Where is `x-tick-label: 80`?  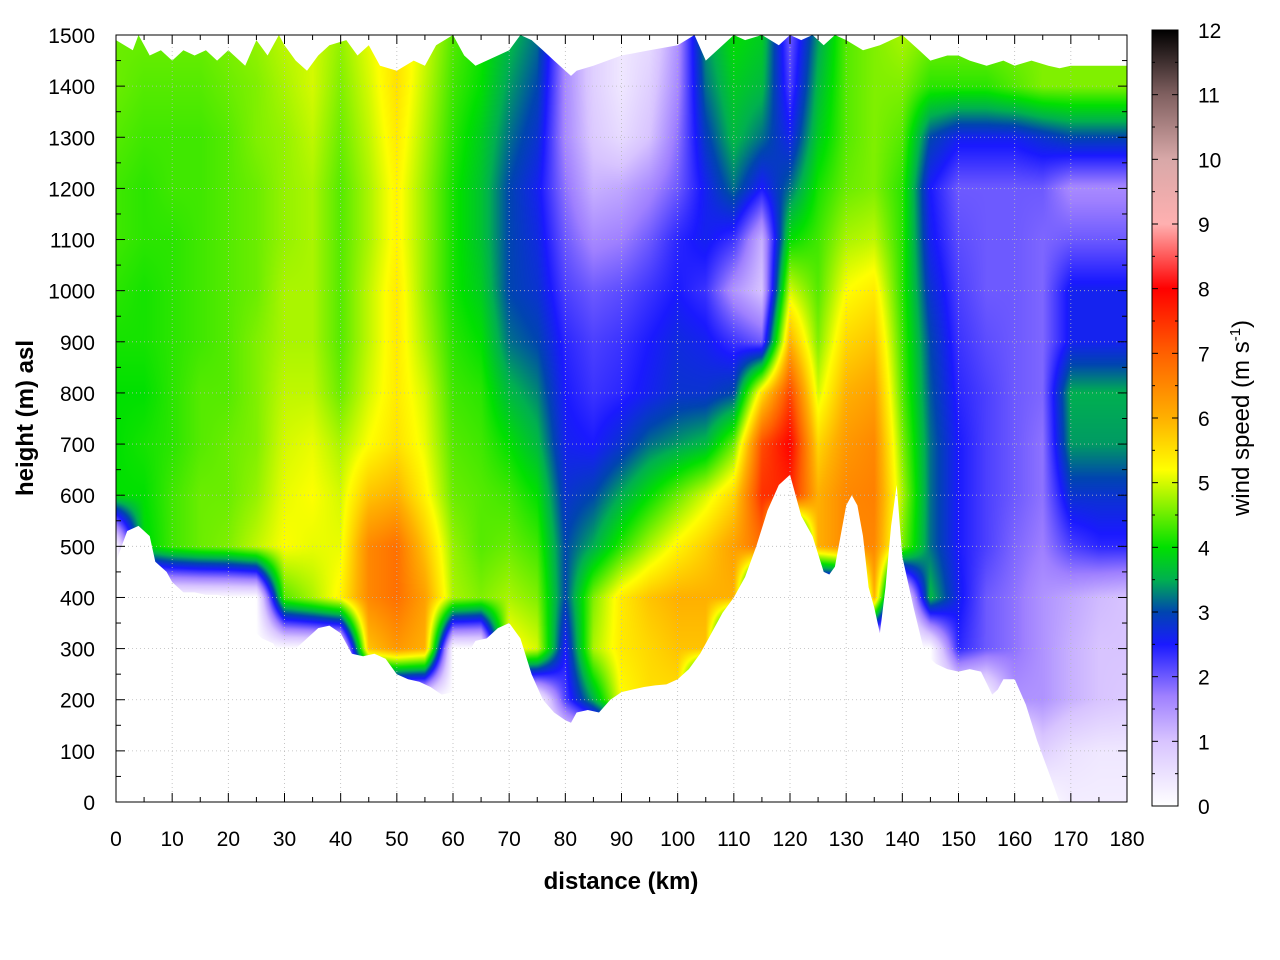 x-tick-label: 80 is located at coordinates (565, 839).